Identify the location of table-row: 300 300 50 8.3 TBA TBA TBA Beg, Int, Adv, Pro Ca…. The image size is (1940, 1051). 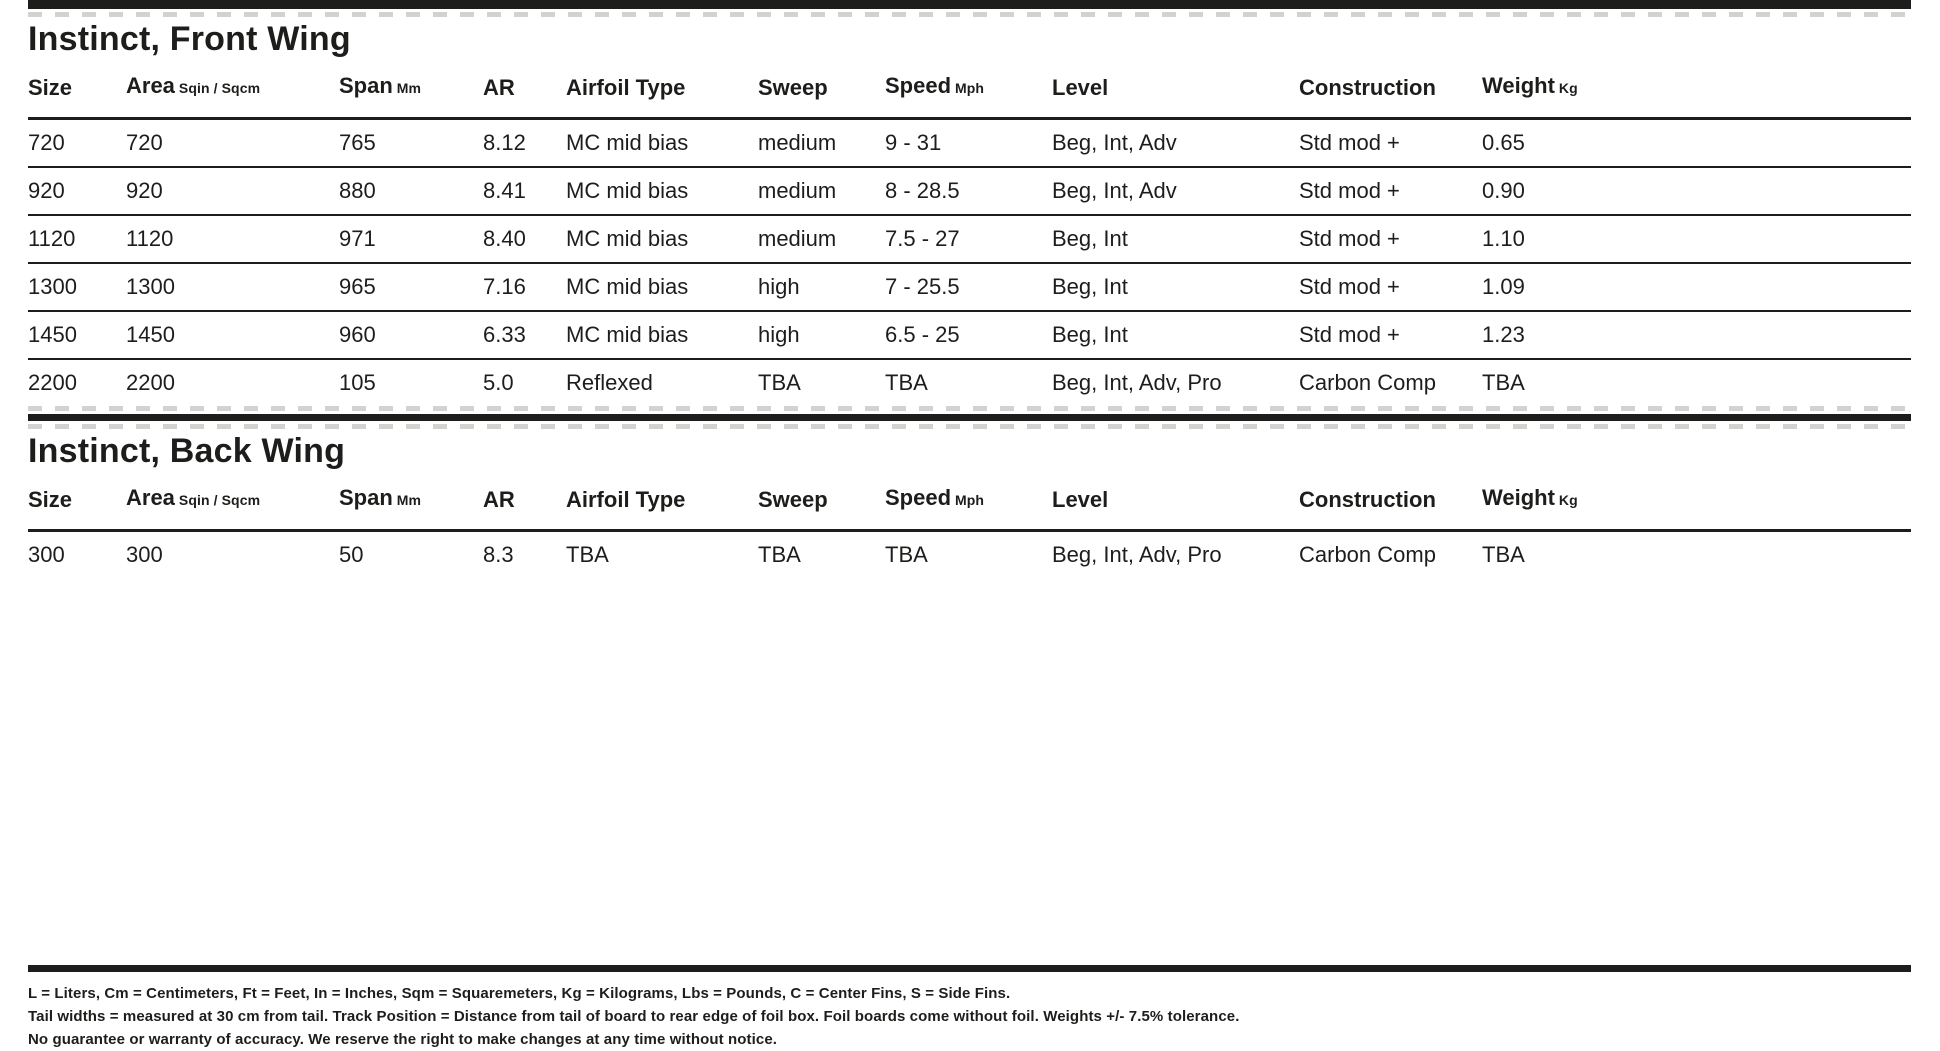
(969, 555).